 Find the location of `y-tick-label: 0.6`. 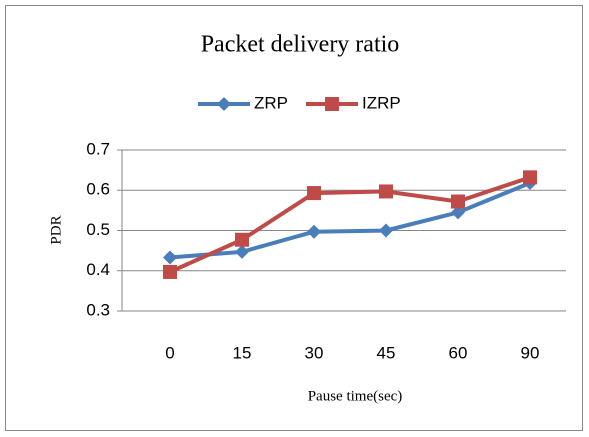

y-tick-label: 0.6 is located at coordinates (98, 189).